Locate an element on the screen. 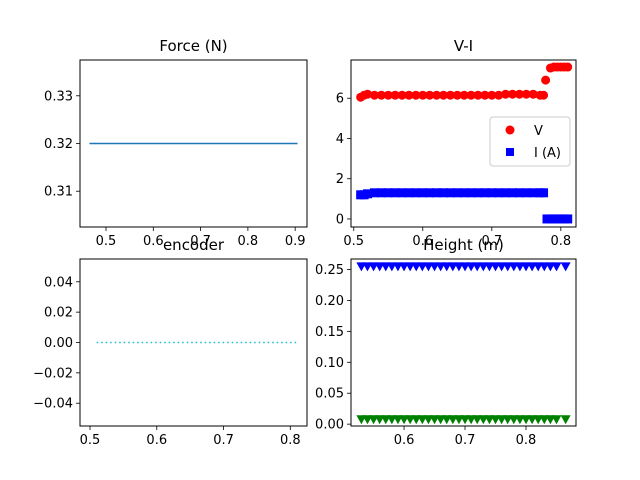 Image resolution: width=640 pixels, height=480 pixels. height-axes-frame is located at coordinates (463, 342).